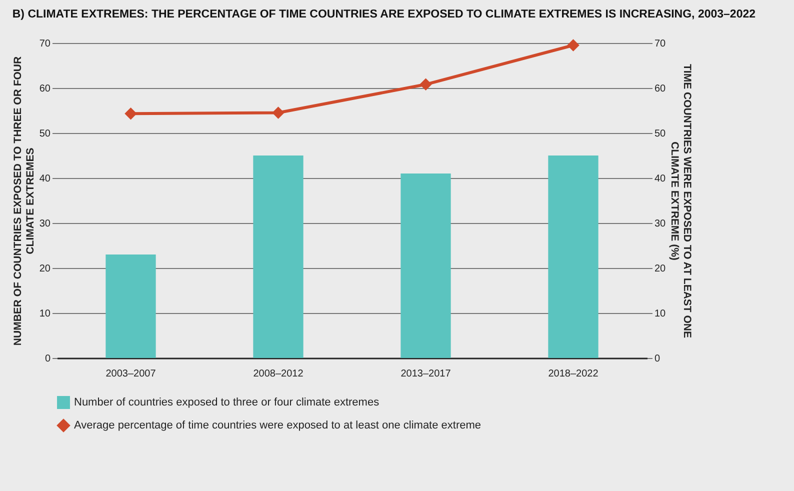  I want to click on y2-tick-label: 40, so click(660, 179).